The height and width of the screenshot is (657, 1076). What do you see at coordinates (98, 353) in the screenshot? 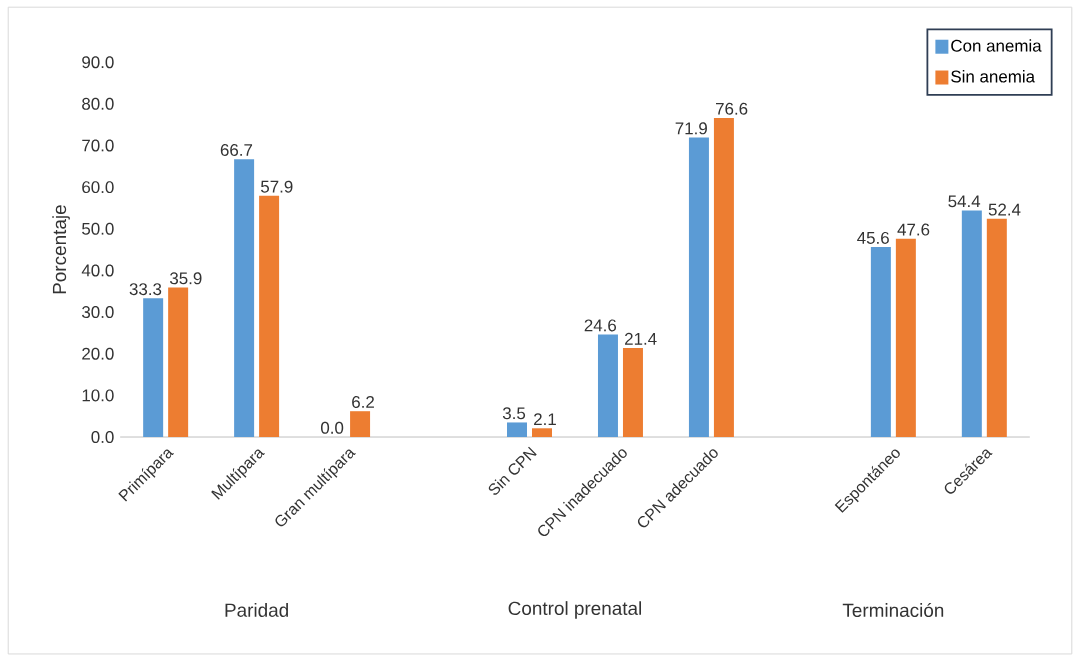
I see `y-tick-label: 20.0` at bounding box center [98, 353].